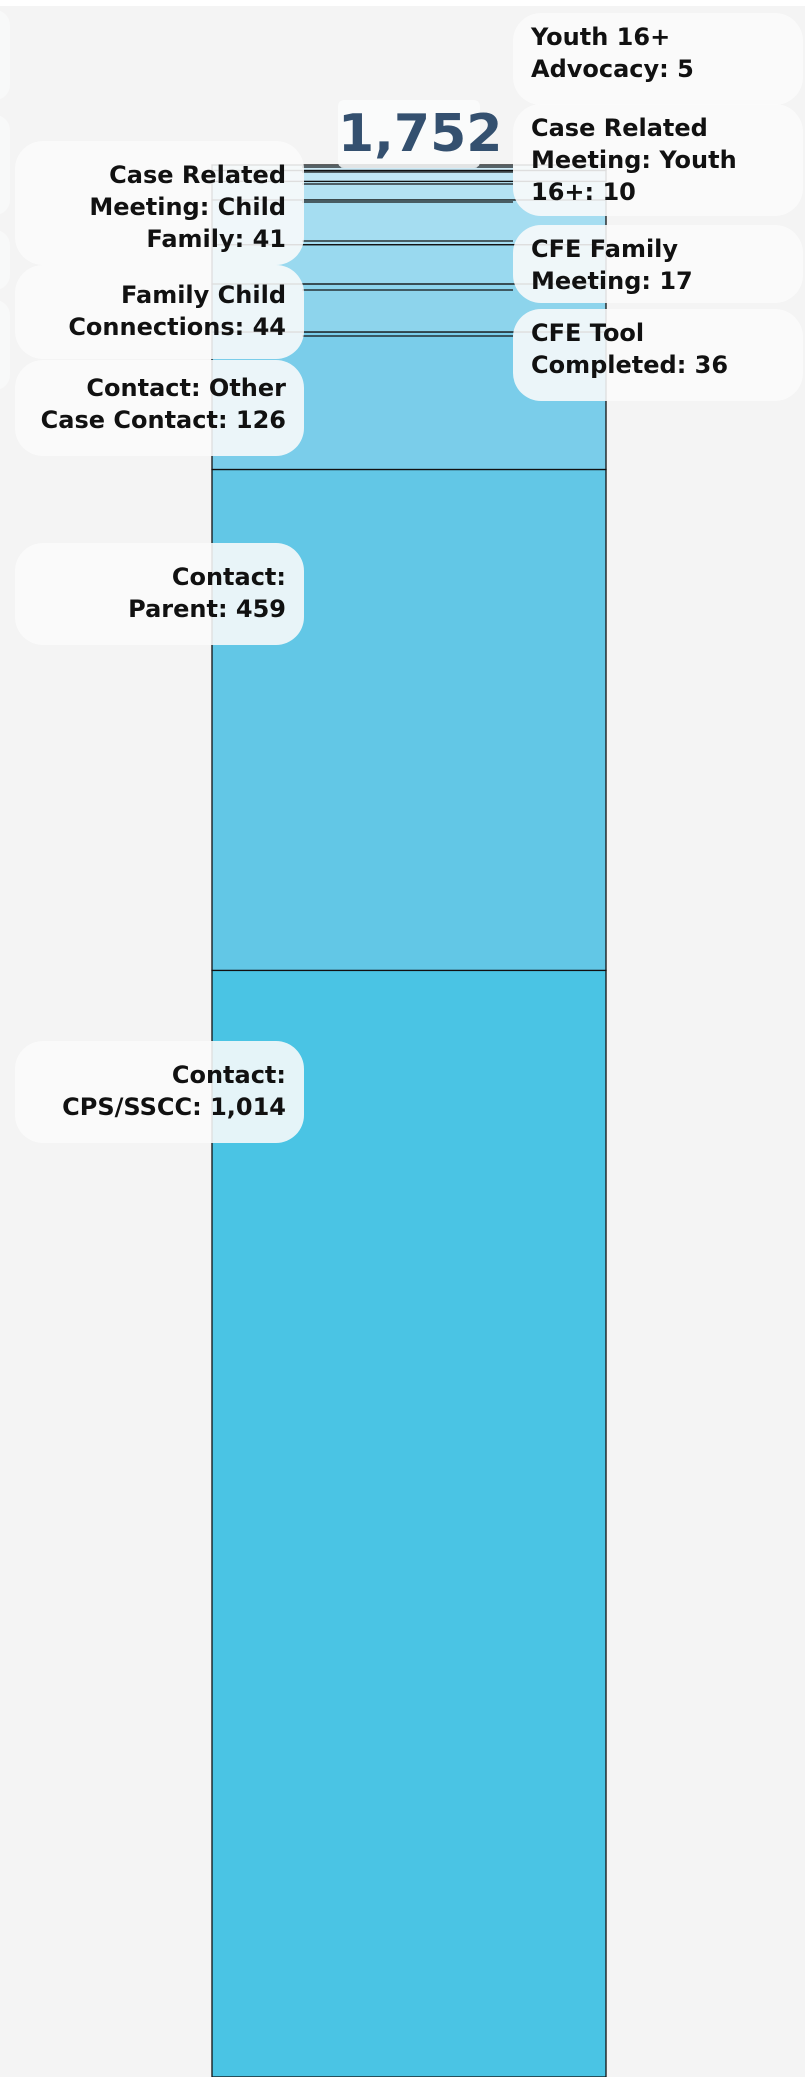 The height and width of the screenshot is (2077, 805). I want to click on label-text: Contact: CPS/SSCC: 1,014, so click(174, 1091).